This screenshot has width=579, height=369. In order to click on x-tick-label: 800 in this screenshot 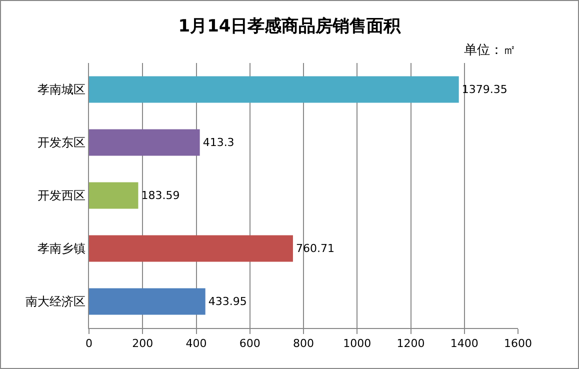, I will do `click(303, 343)`.